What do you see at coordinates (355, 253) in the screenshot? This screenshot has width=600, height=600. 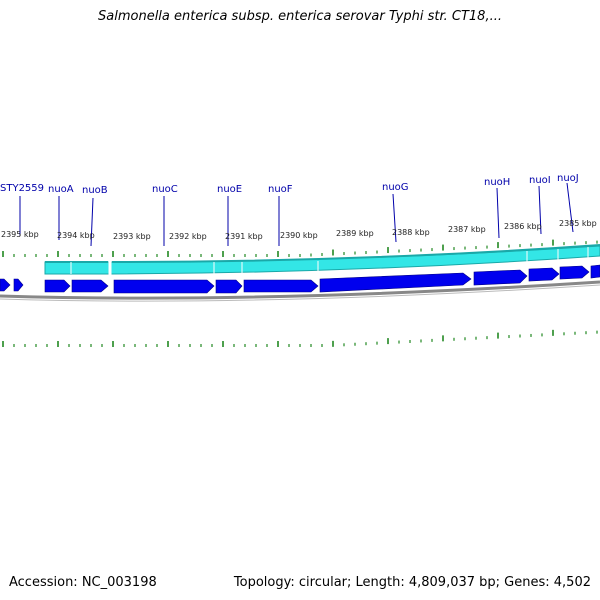 I see `feature-band-edge-right` at bounding box center [355, 253].